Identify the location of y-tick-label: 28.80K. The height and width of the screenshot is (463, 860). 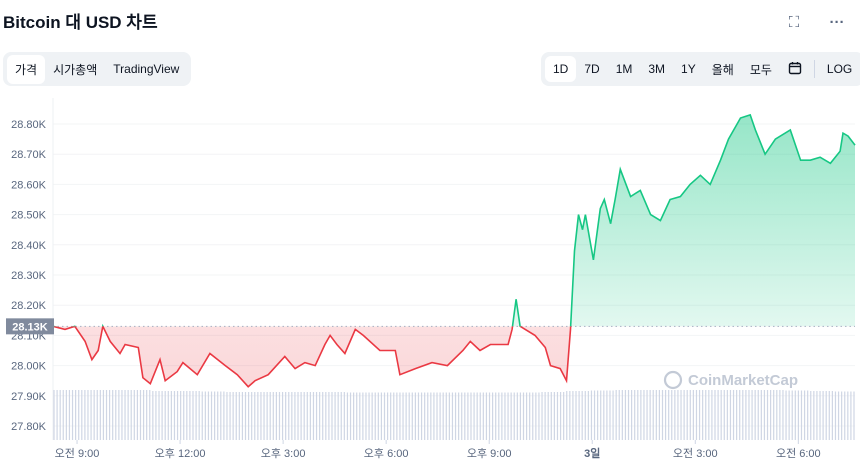
(29, 125).